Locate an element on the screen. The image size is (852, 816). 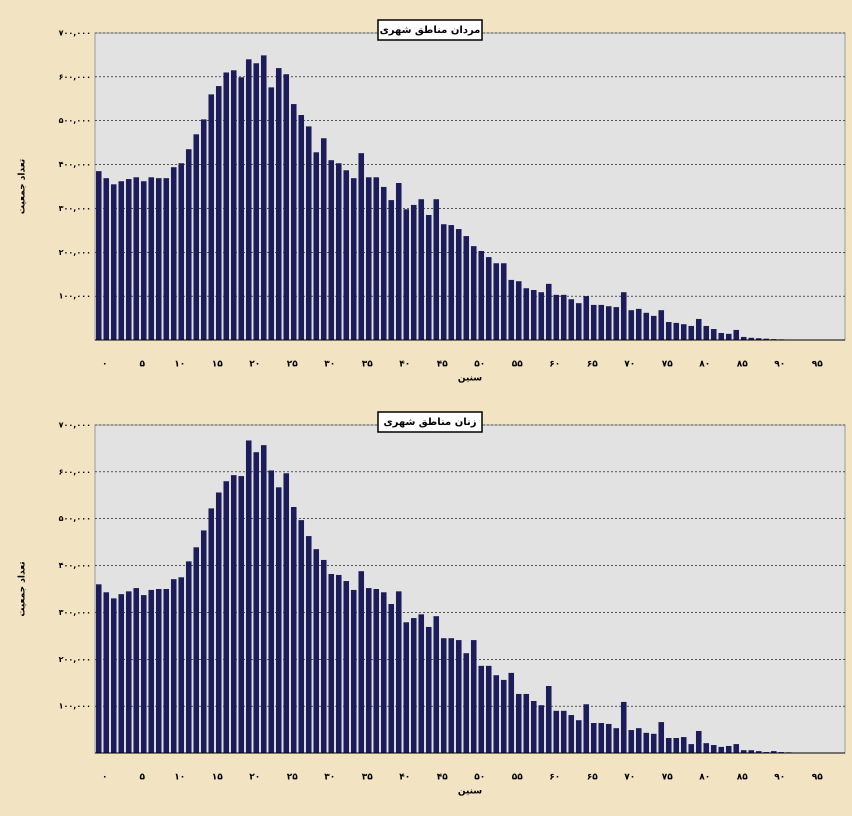
y-tick-label: ۱۰۰,۰۰۰ is located at coordinates (75, 706).